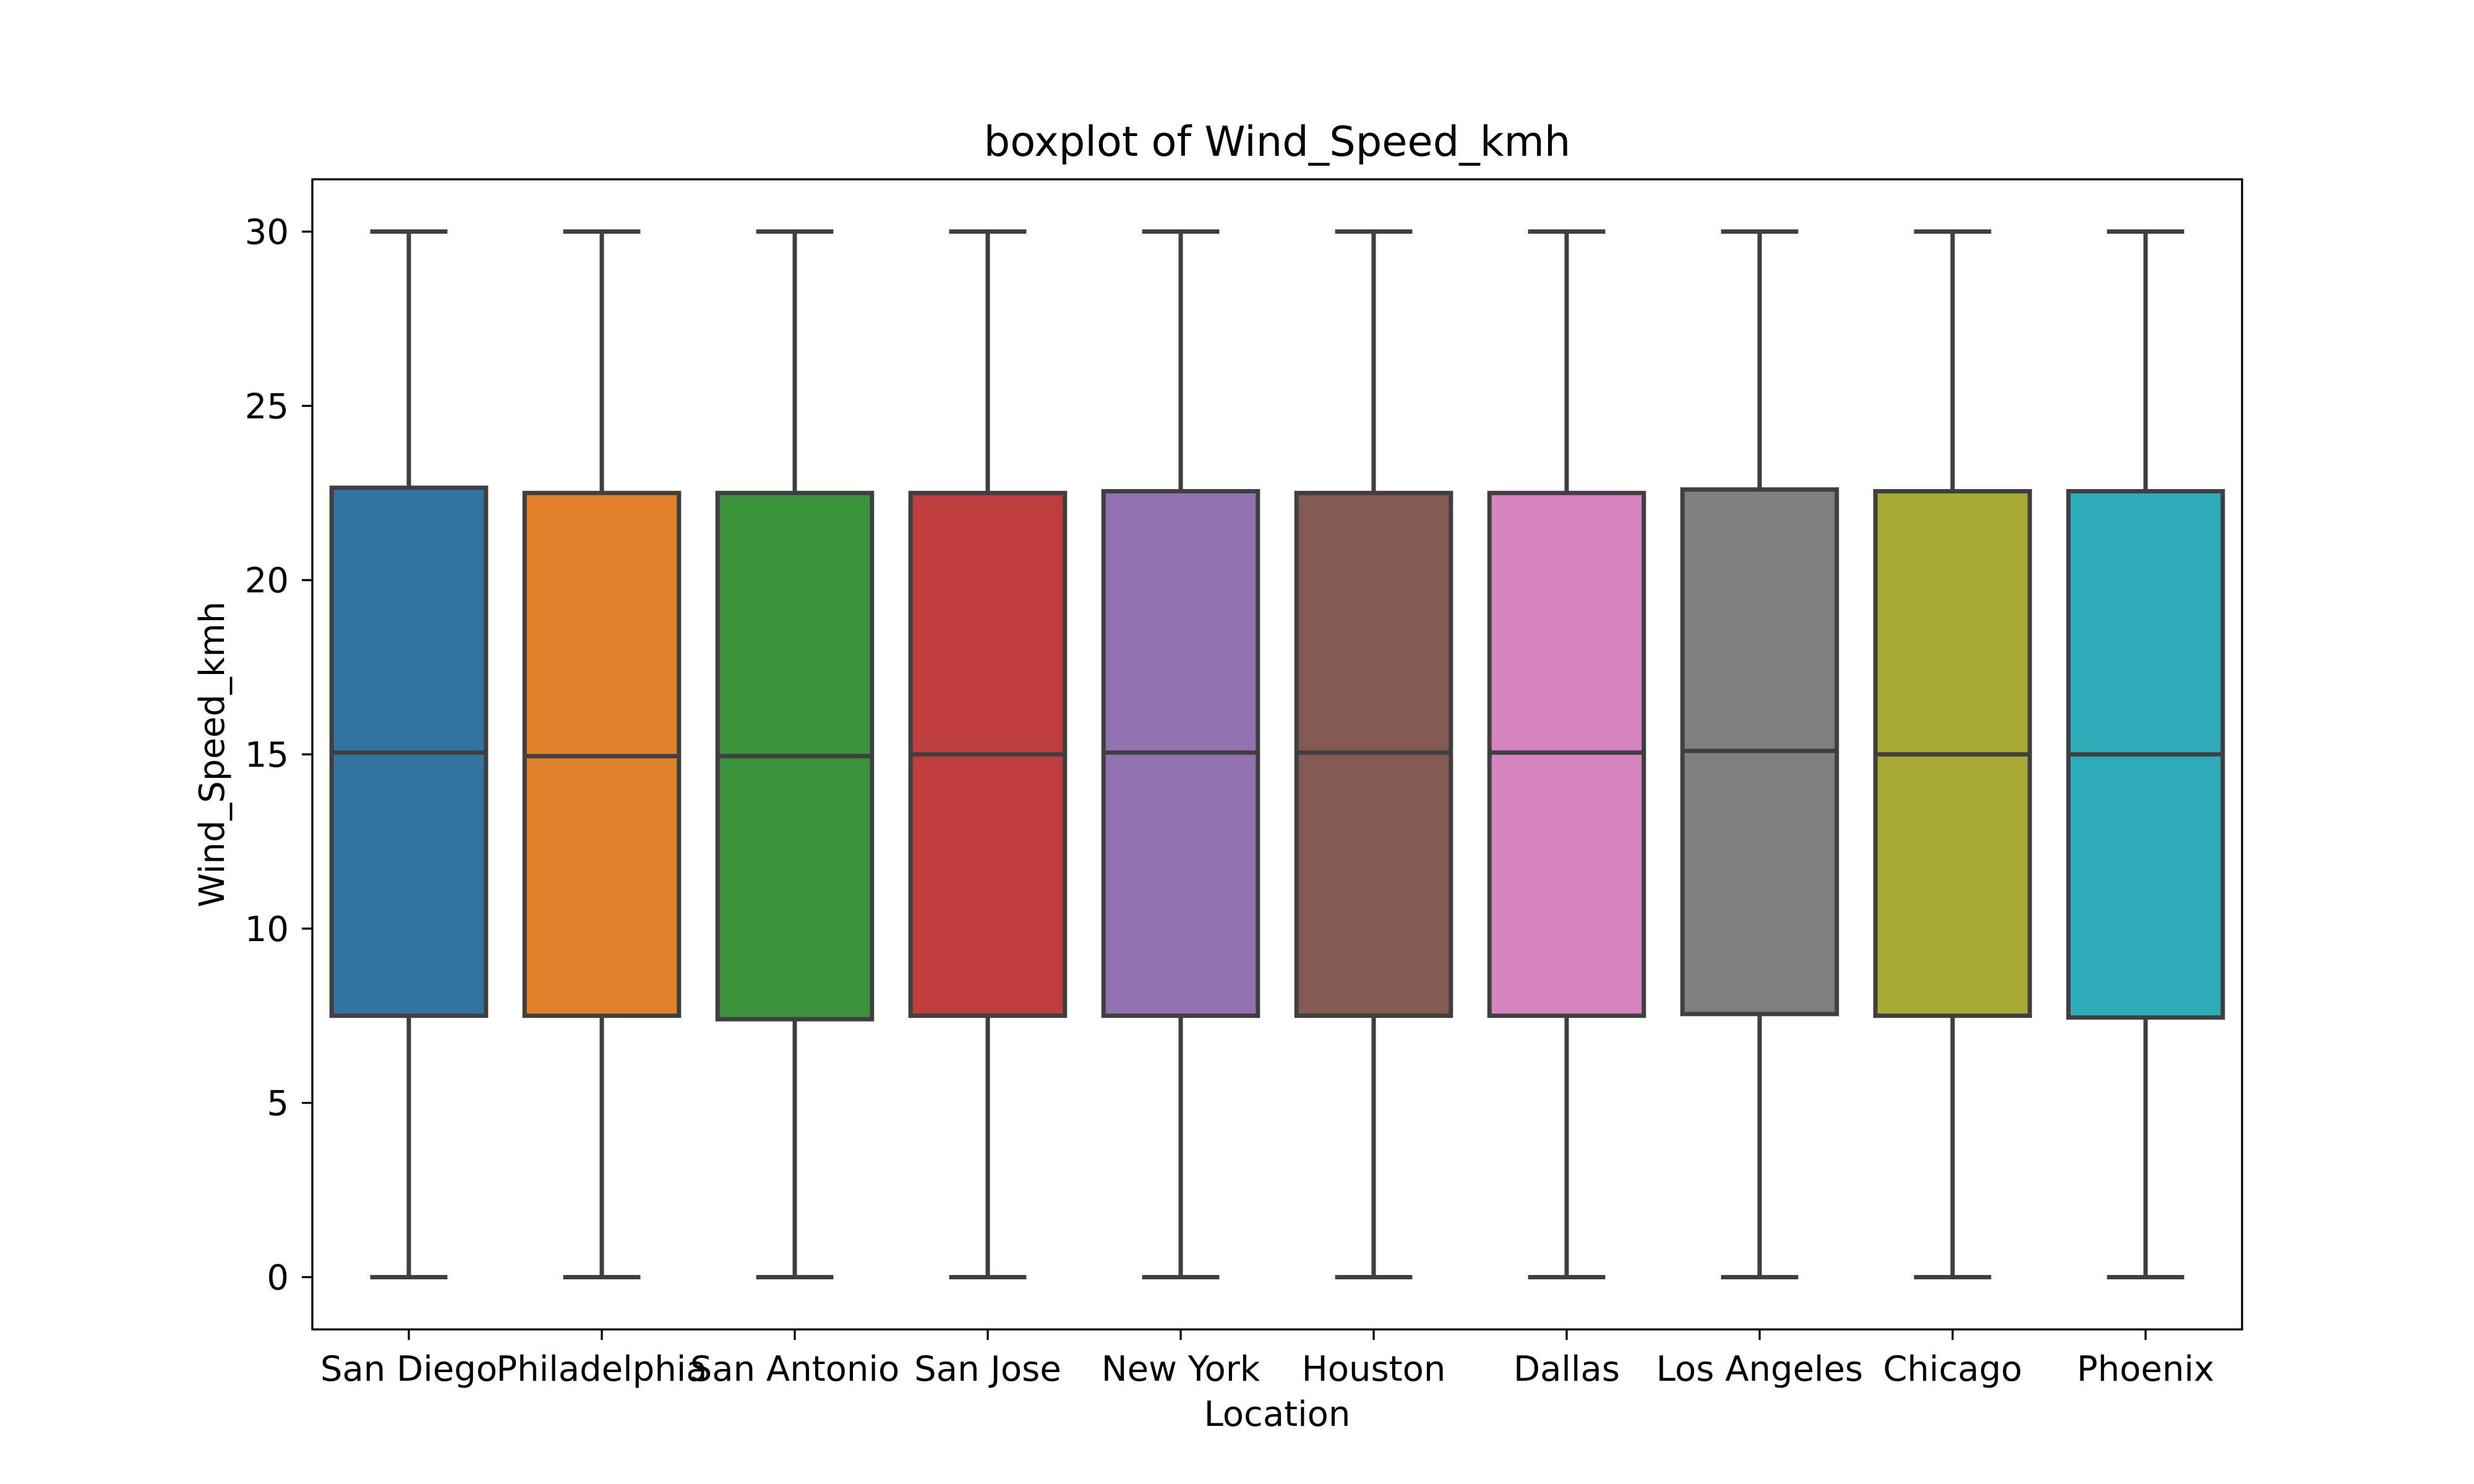 The image size is (2474, 1484). Describe the element at coordinates (988, 1369) in the screenshot. I see `x-tick-label-san-jose: San Jose` at that location.